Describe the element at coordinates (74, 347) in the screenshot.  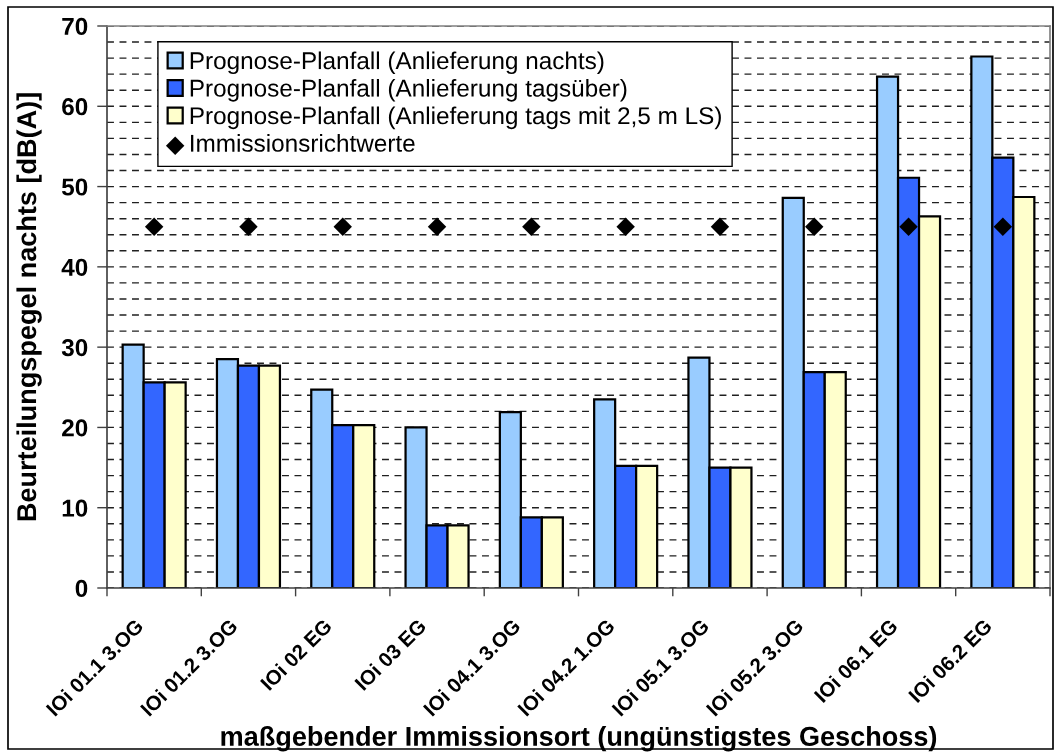
I see `y-tick-label: 30` at that location.